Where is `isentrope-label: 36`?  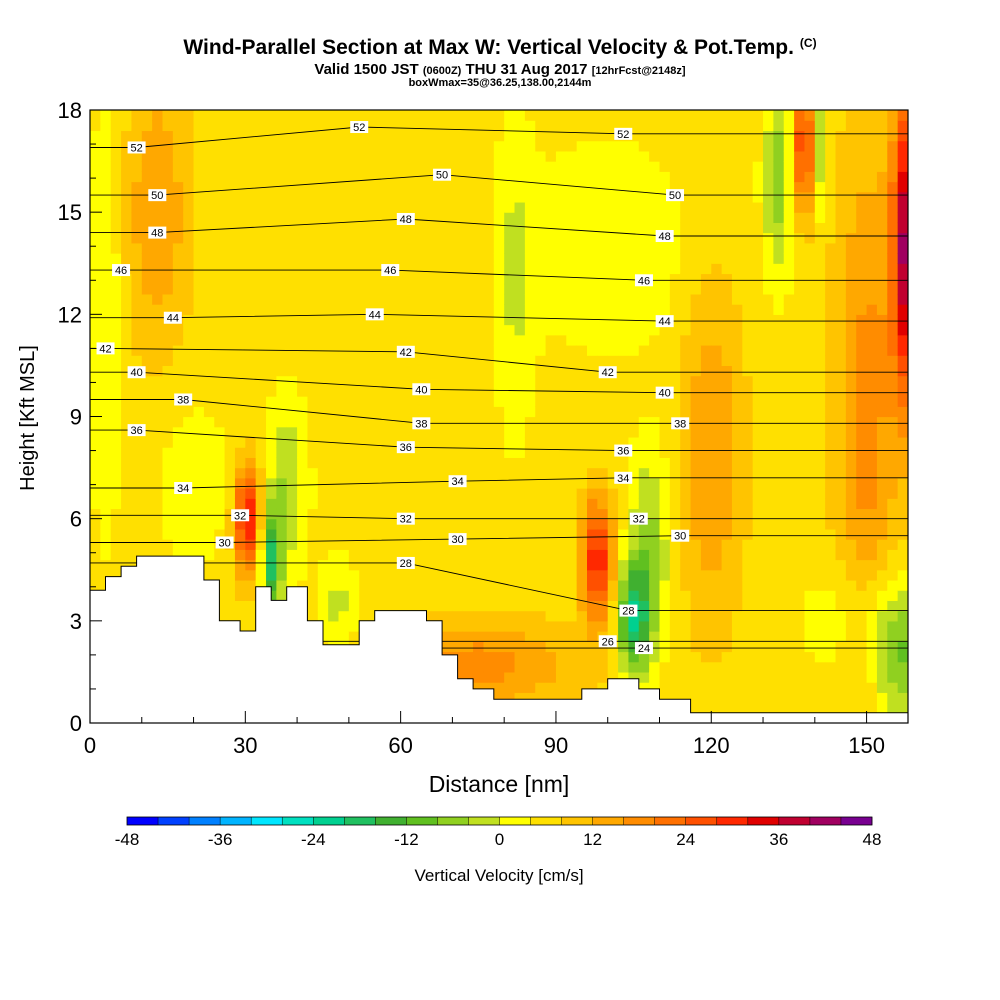
isentrope-label: 36 is located at coordinates (136, 430).